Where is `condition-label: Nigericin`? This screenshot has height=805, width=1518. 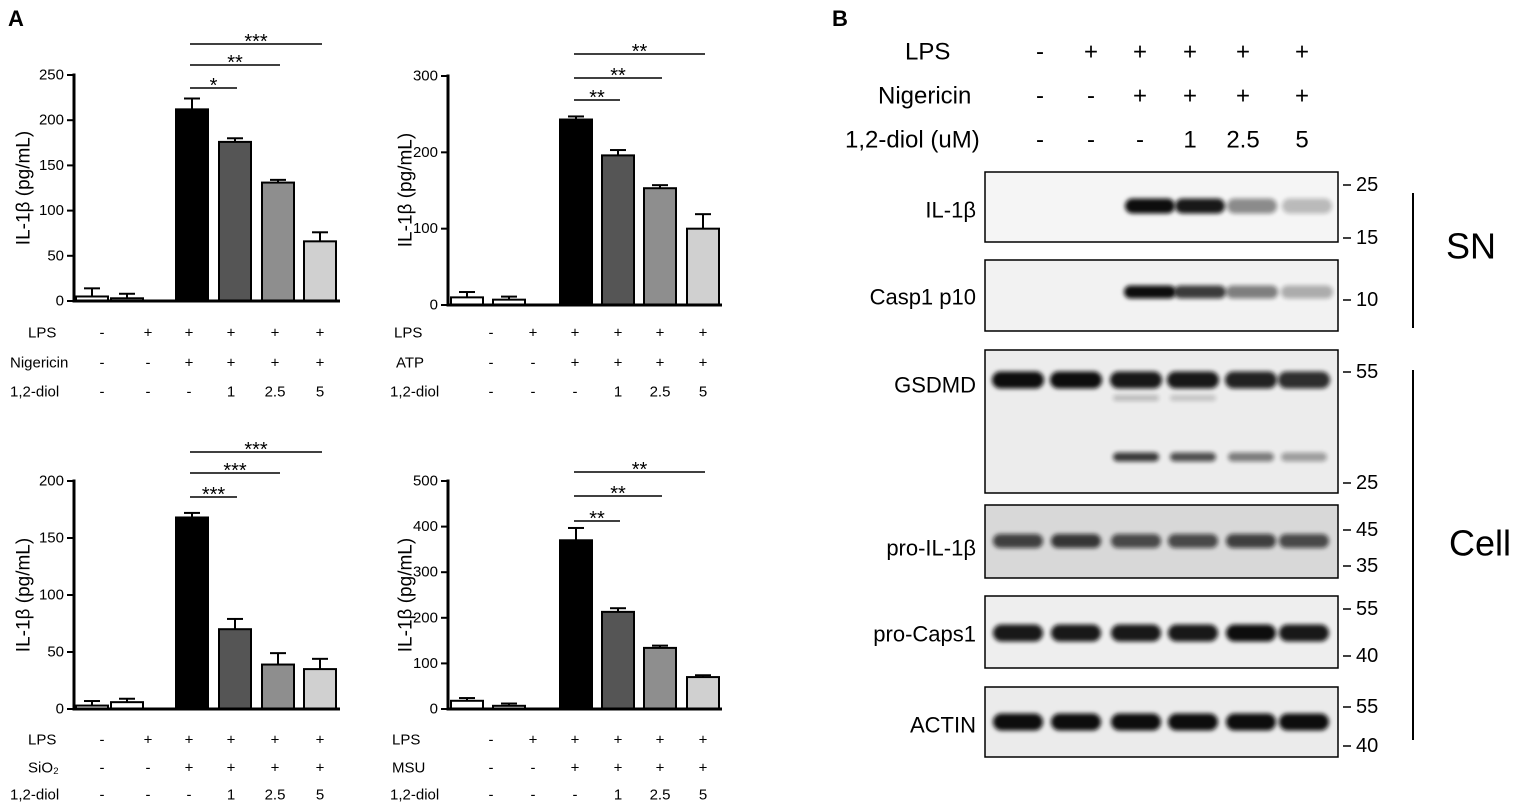
condition-label: Nigericin is located at coordinates (39, 363).